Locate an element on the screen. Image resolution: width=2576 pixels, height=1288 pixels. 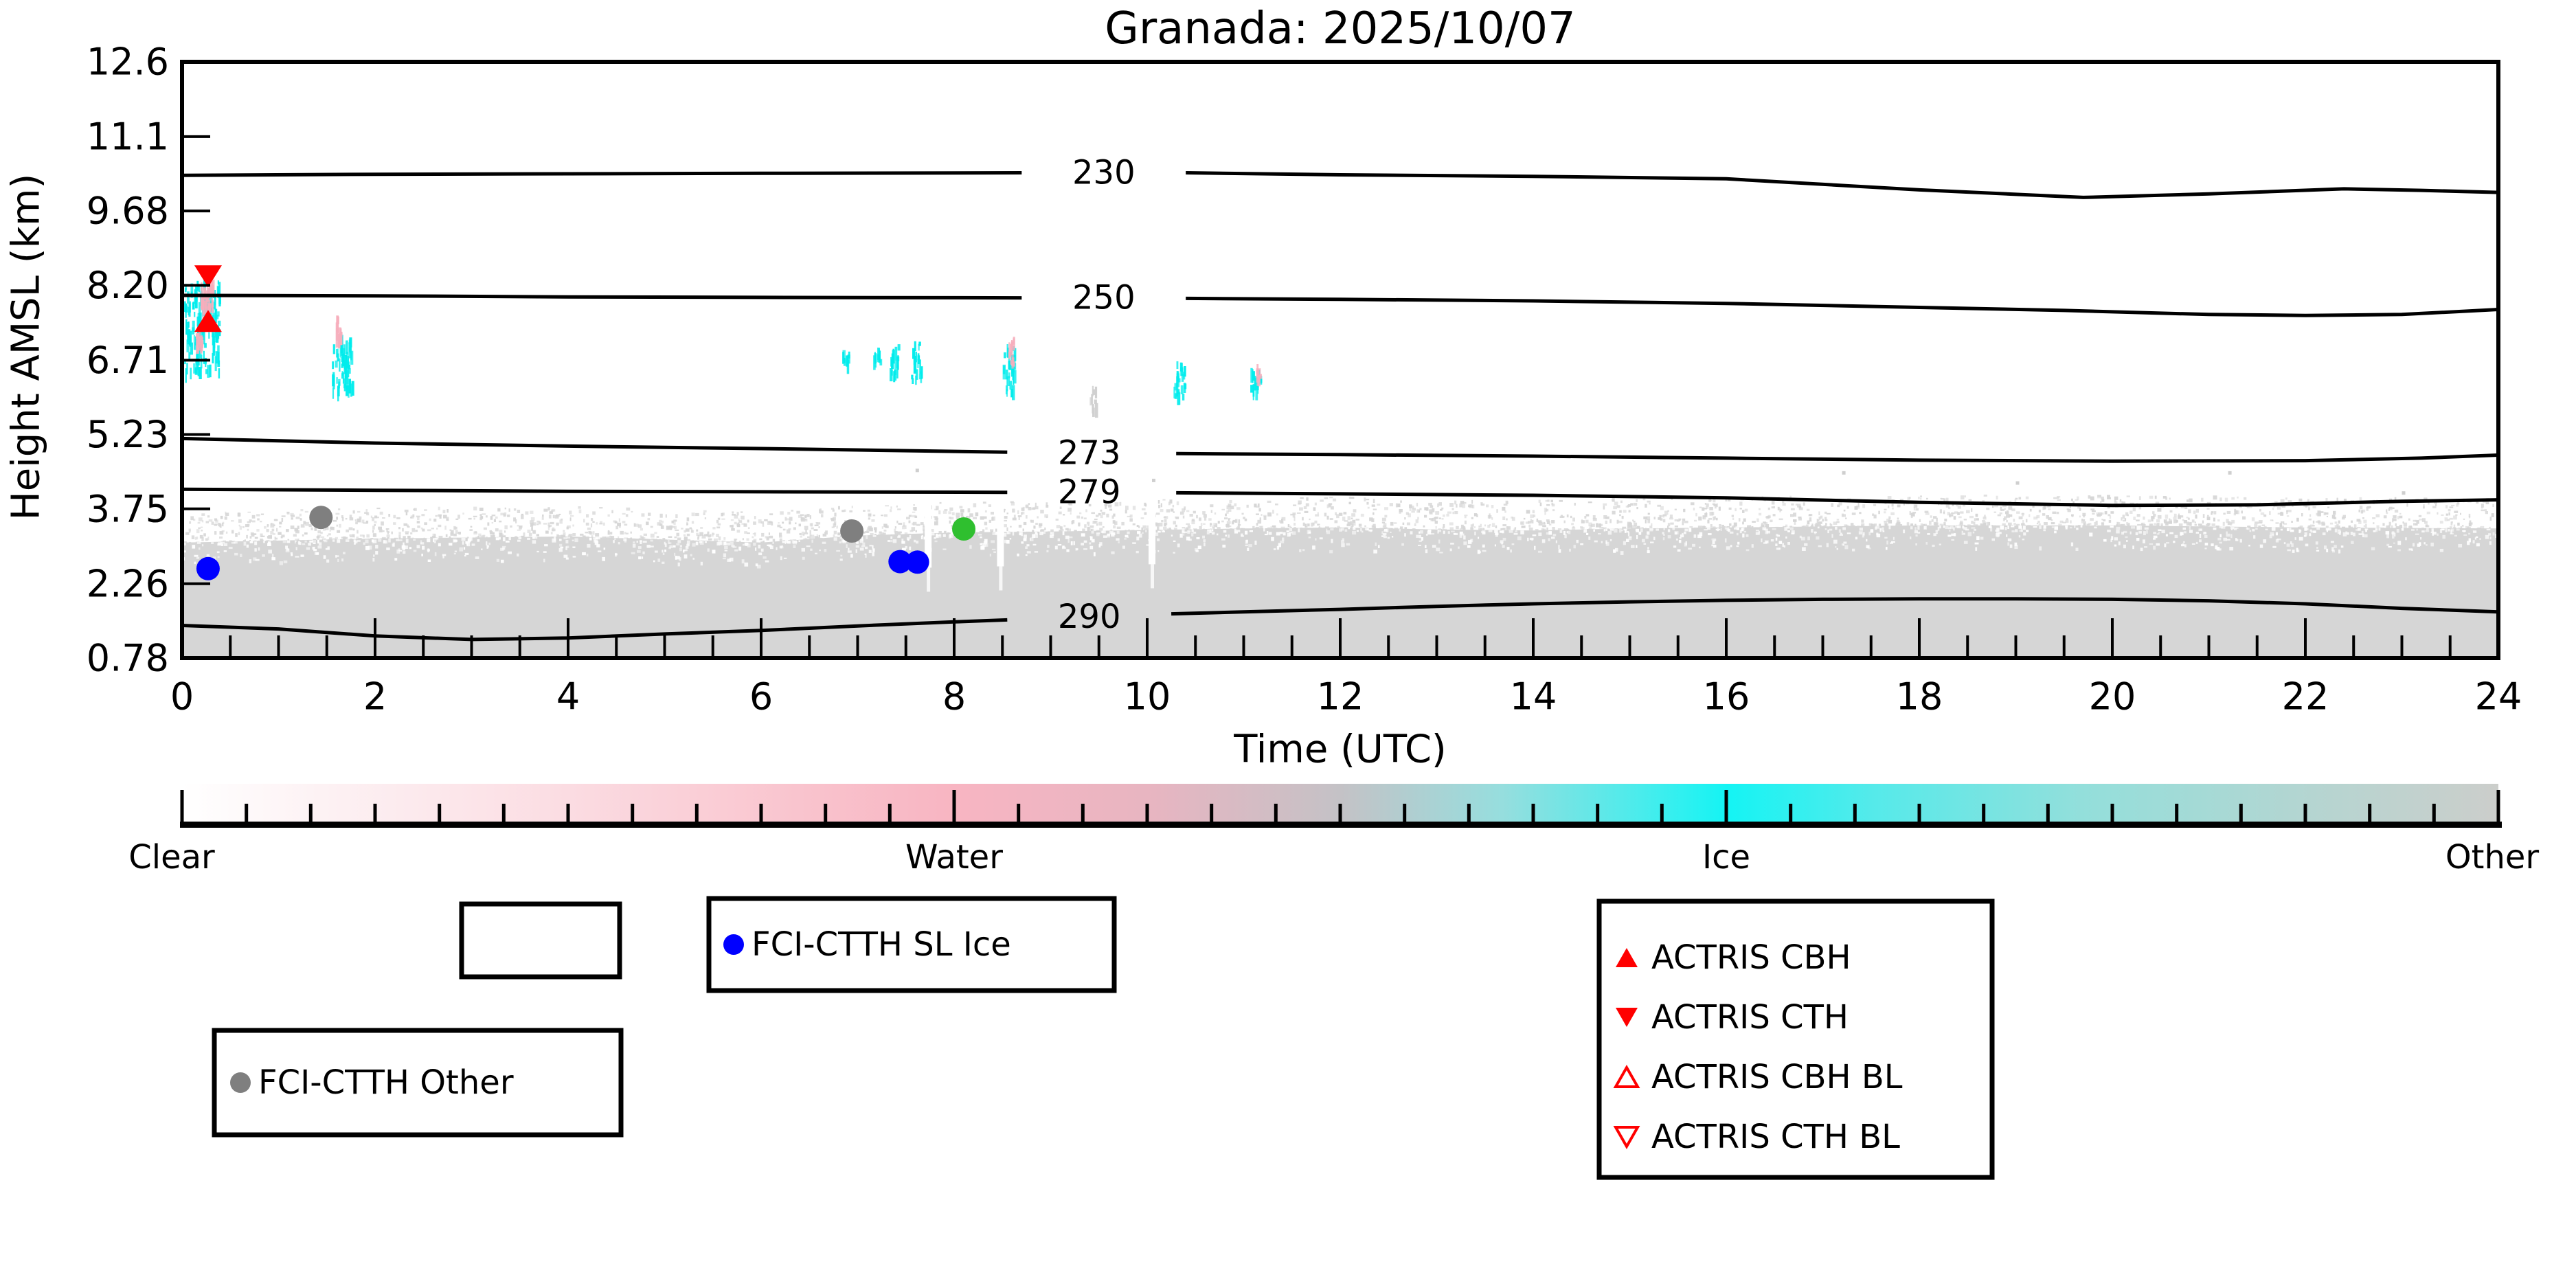
y-tick-label: 2.26 is located at coordinates (128, 583).